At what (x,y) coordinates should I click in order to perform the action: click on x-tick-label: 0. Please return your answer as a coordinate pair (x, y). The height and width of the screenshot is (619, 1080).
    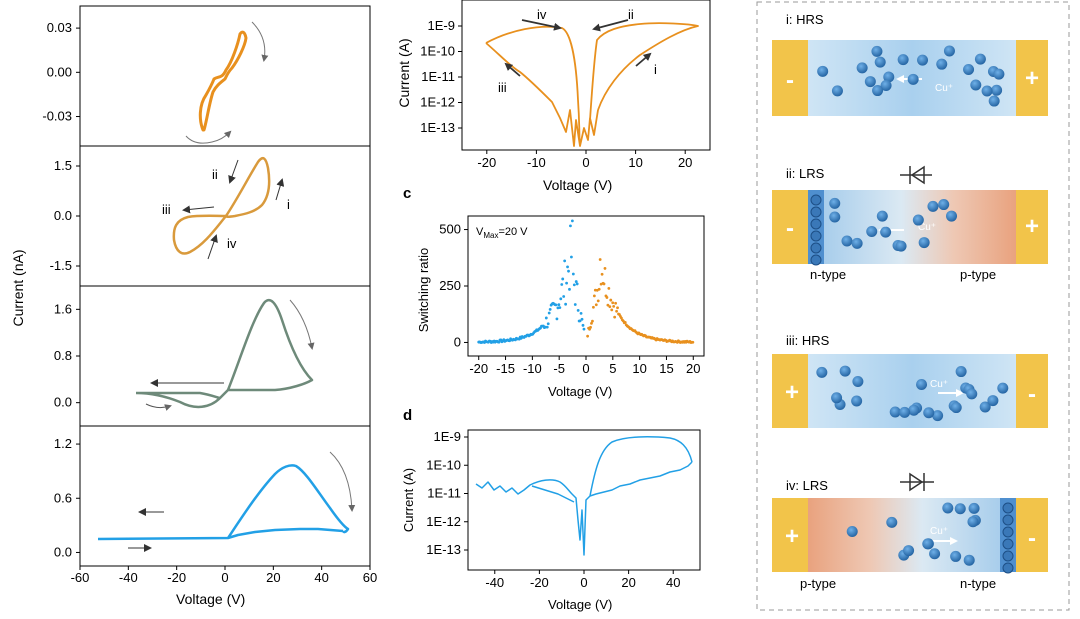
    Looking at the image, I should click on (224, 577).